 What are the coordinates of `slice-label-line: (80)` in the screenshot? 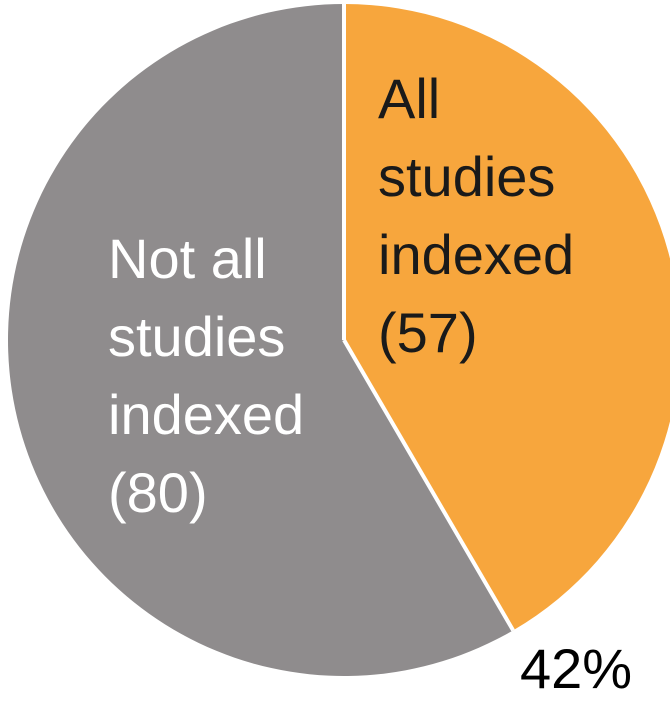 It's located at (158, 492).